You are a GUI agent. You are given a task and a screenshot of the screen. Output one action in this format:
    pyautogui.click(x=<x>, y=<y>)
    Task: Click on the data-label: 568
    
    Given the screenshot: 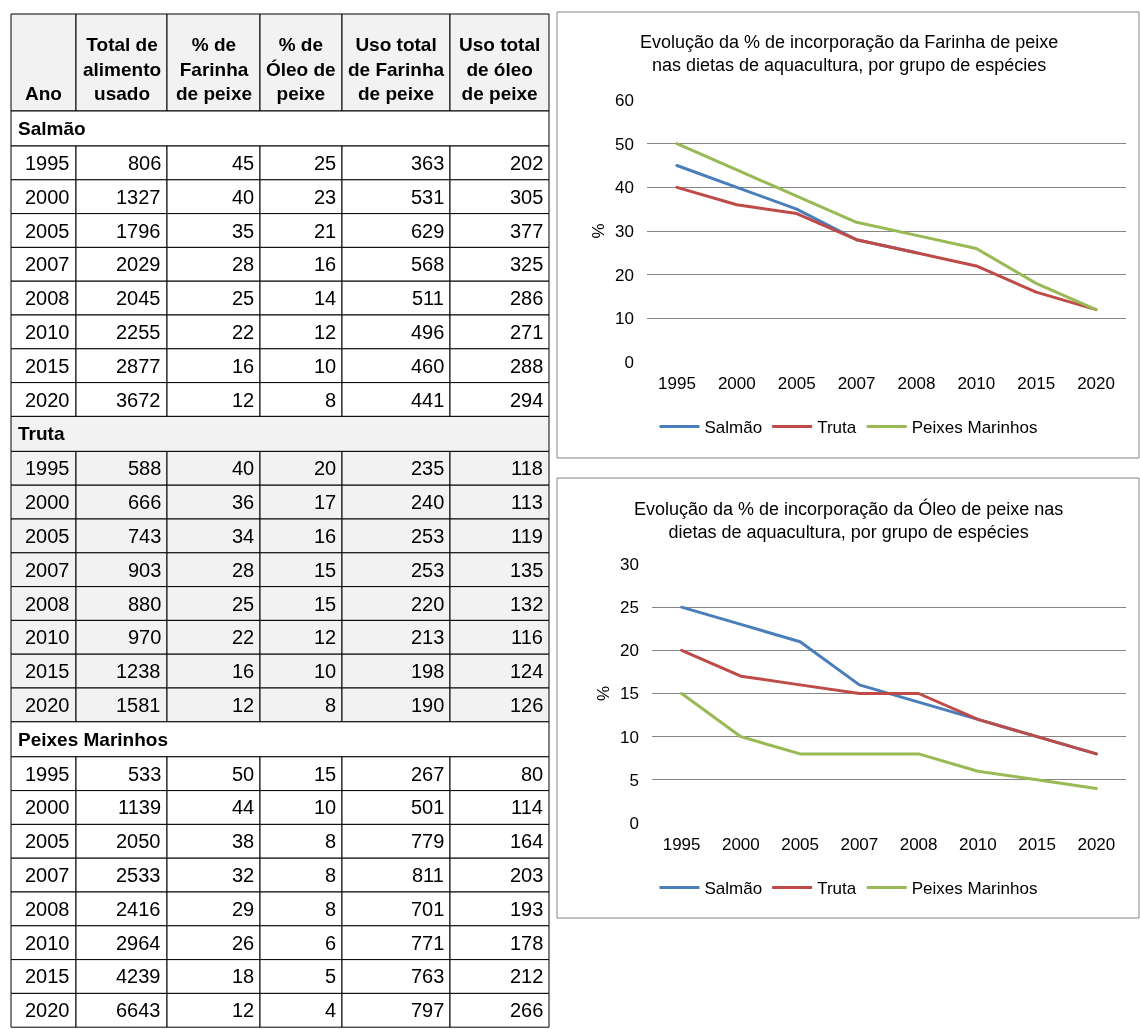 What is the action you would take?
    pyautogui.click(x=428, y=264)
    